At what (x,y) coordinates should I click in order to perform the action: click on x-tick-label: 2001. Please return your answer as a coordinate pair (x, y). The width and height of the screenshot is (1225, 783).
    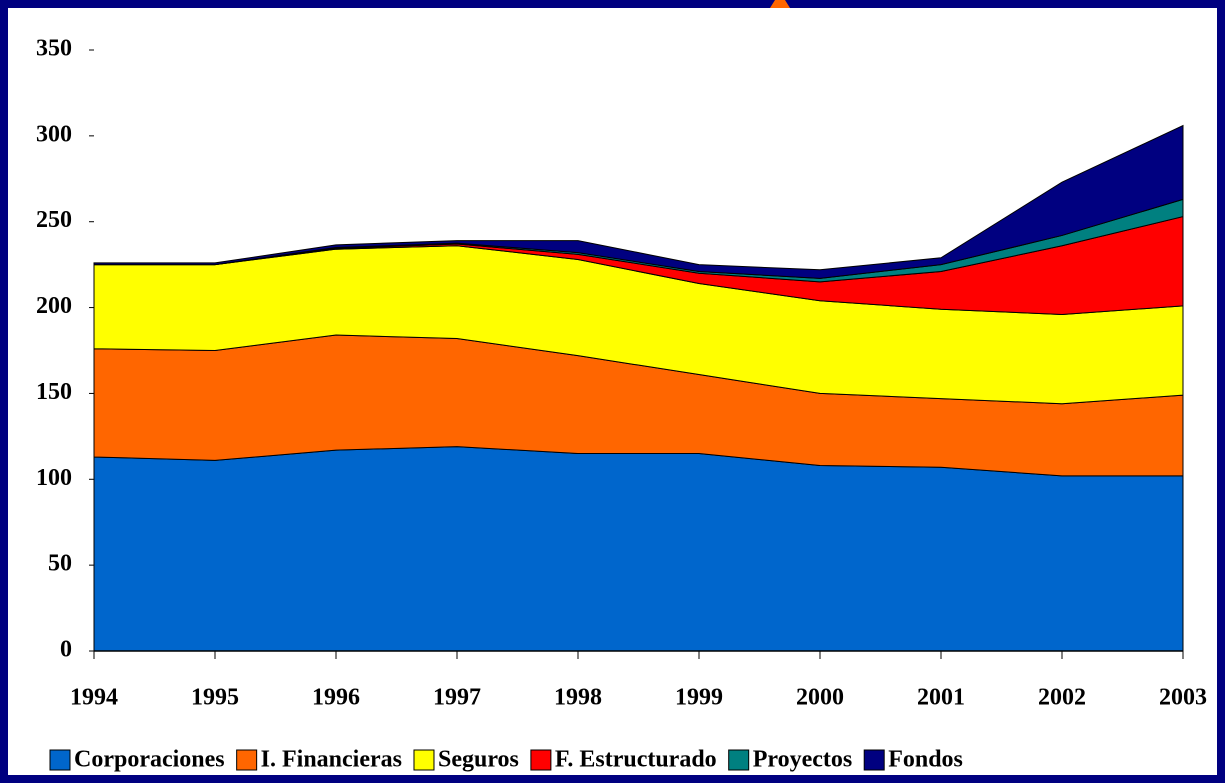
    Looking at the image, I should click on (941, 698).